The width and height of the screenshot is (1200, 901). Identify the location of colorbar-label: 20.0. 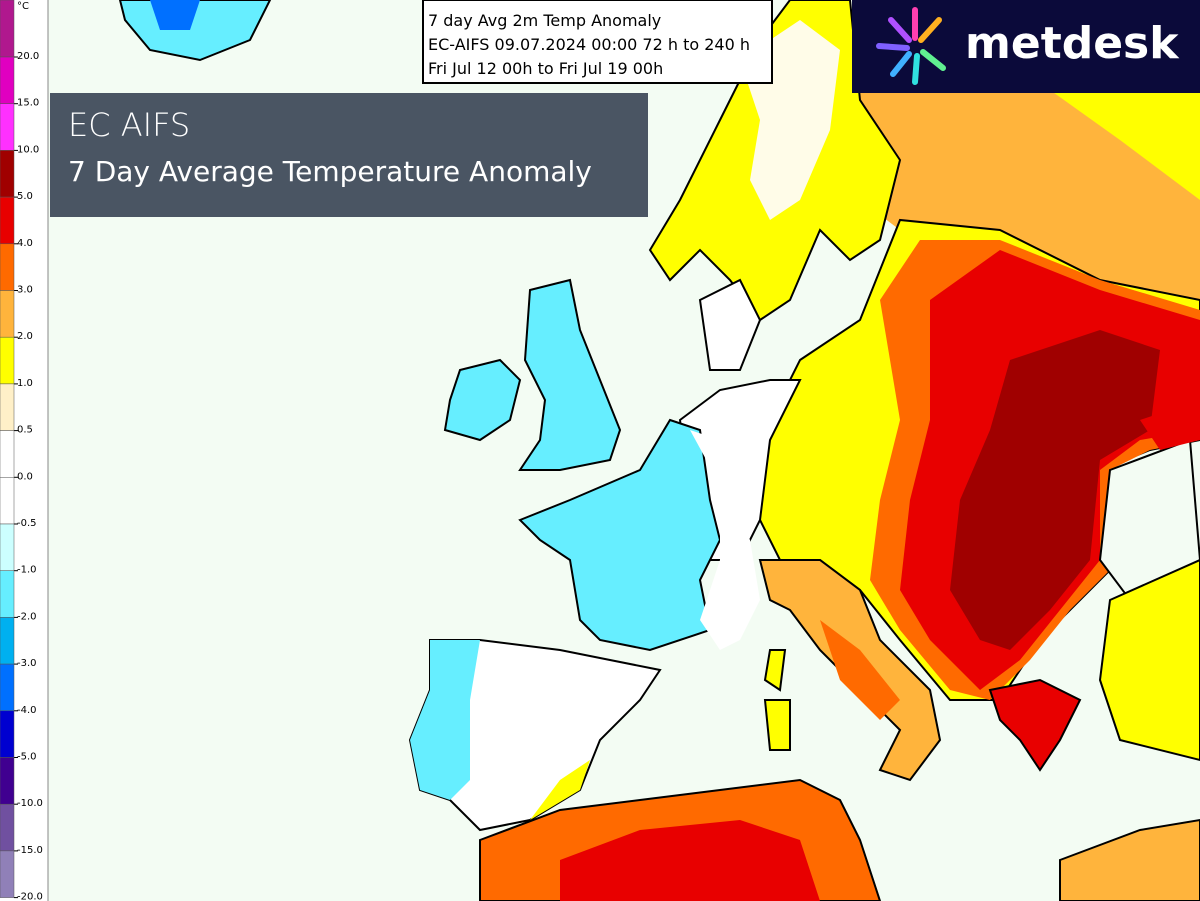
(28, 56).